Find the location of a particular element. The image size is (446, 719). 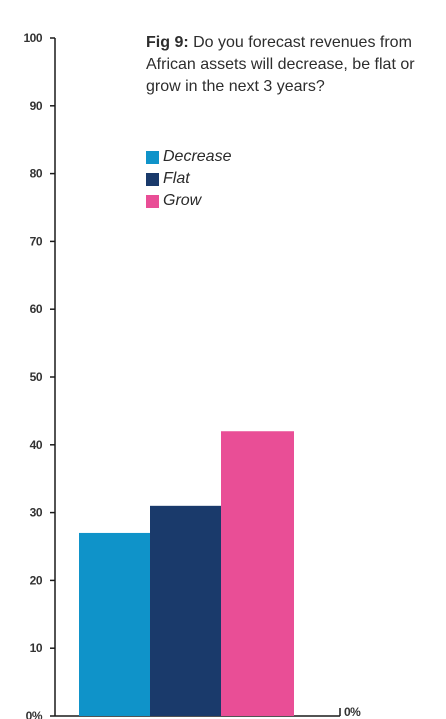

y-axis-ticks: 0% 10 20 30 40 50 60 70 80 90 100 is located at coordinates (39, 375).